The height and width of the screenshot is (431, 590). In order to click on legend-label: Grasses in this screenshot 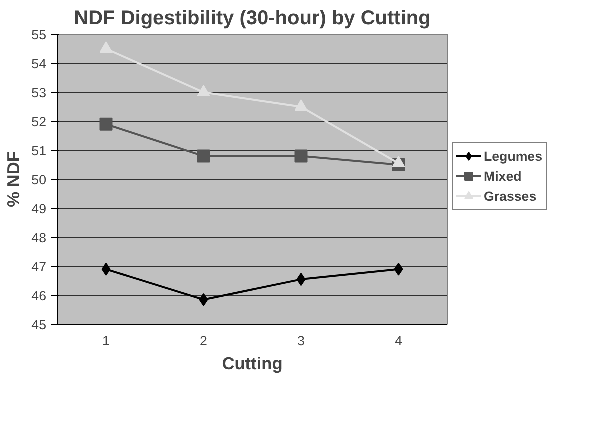, I will do `click(510, 196)`.